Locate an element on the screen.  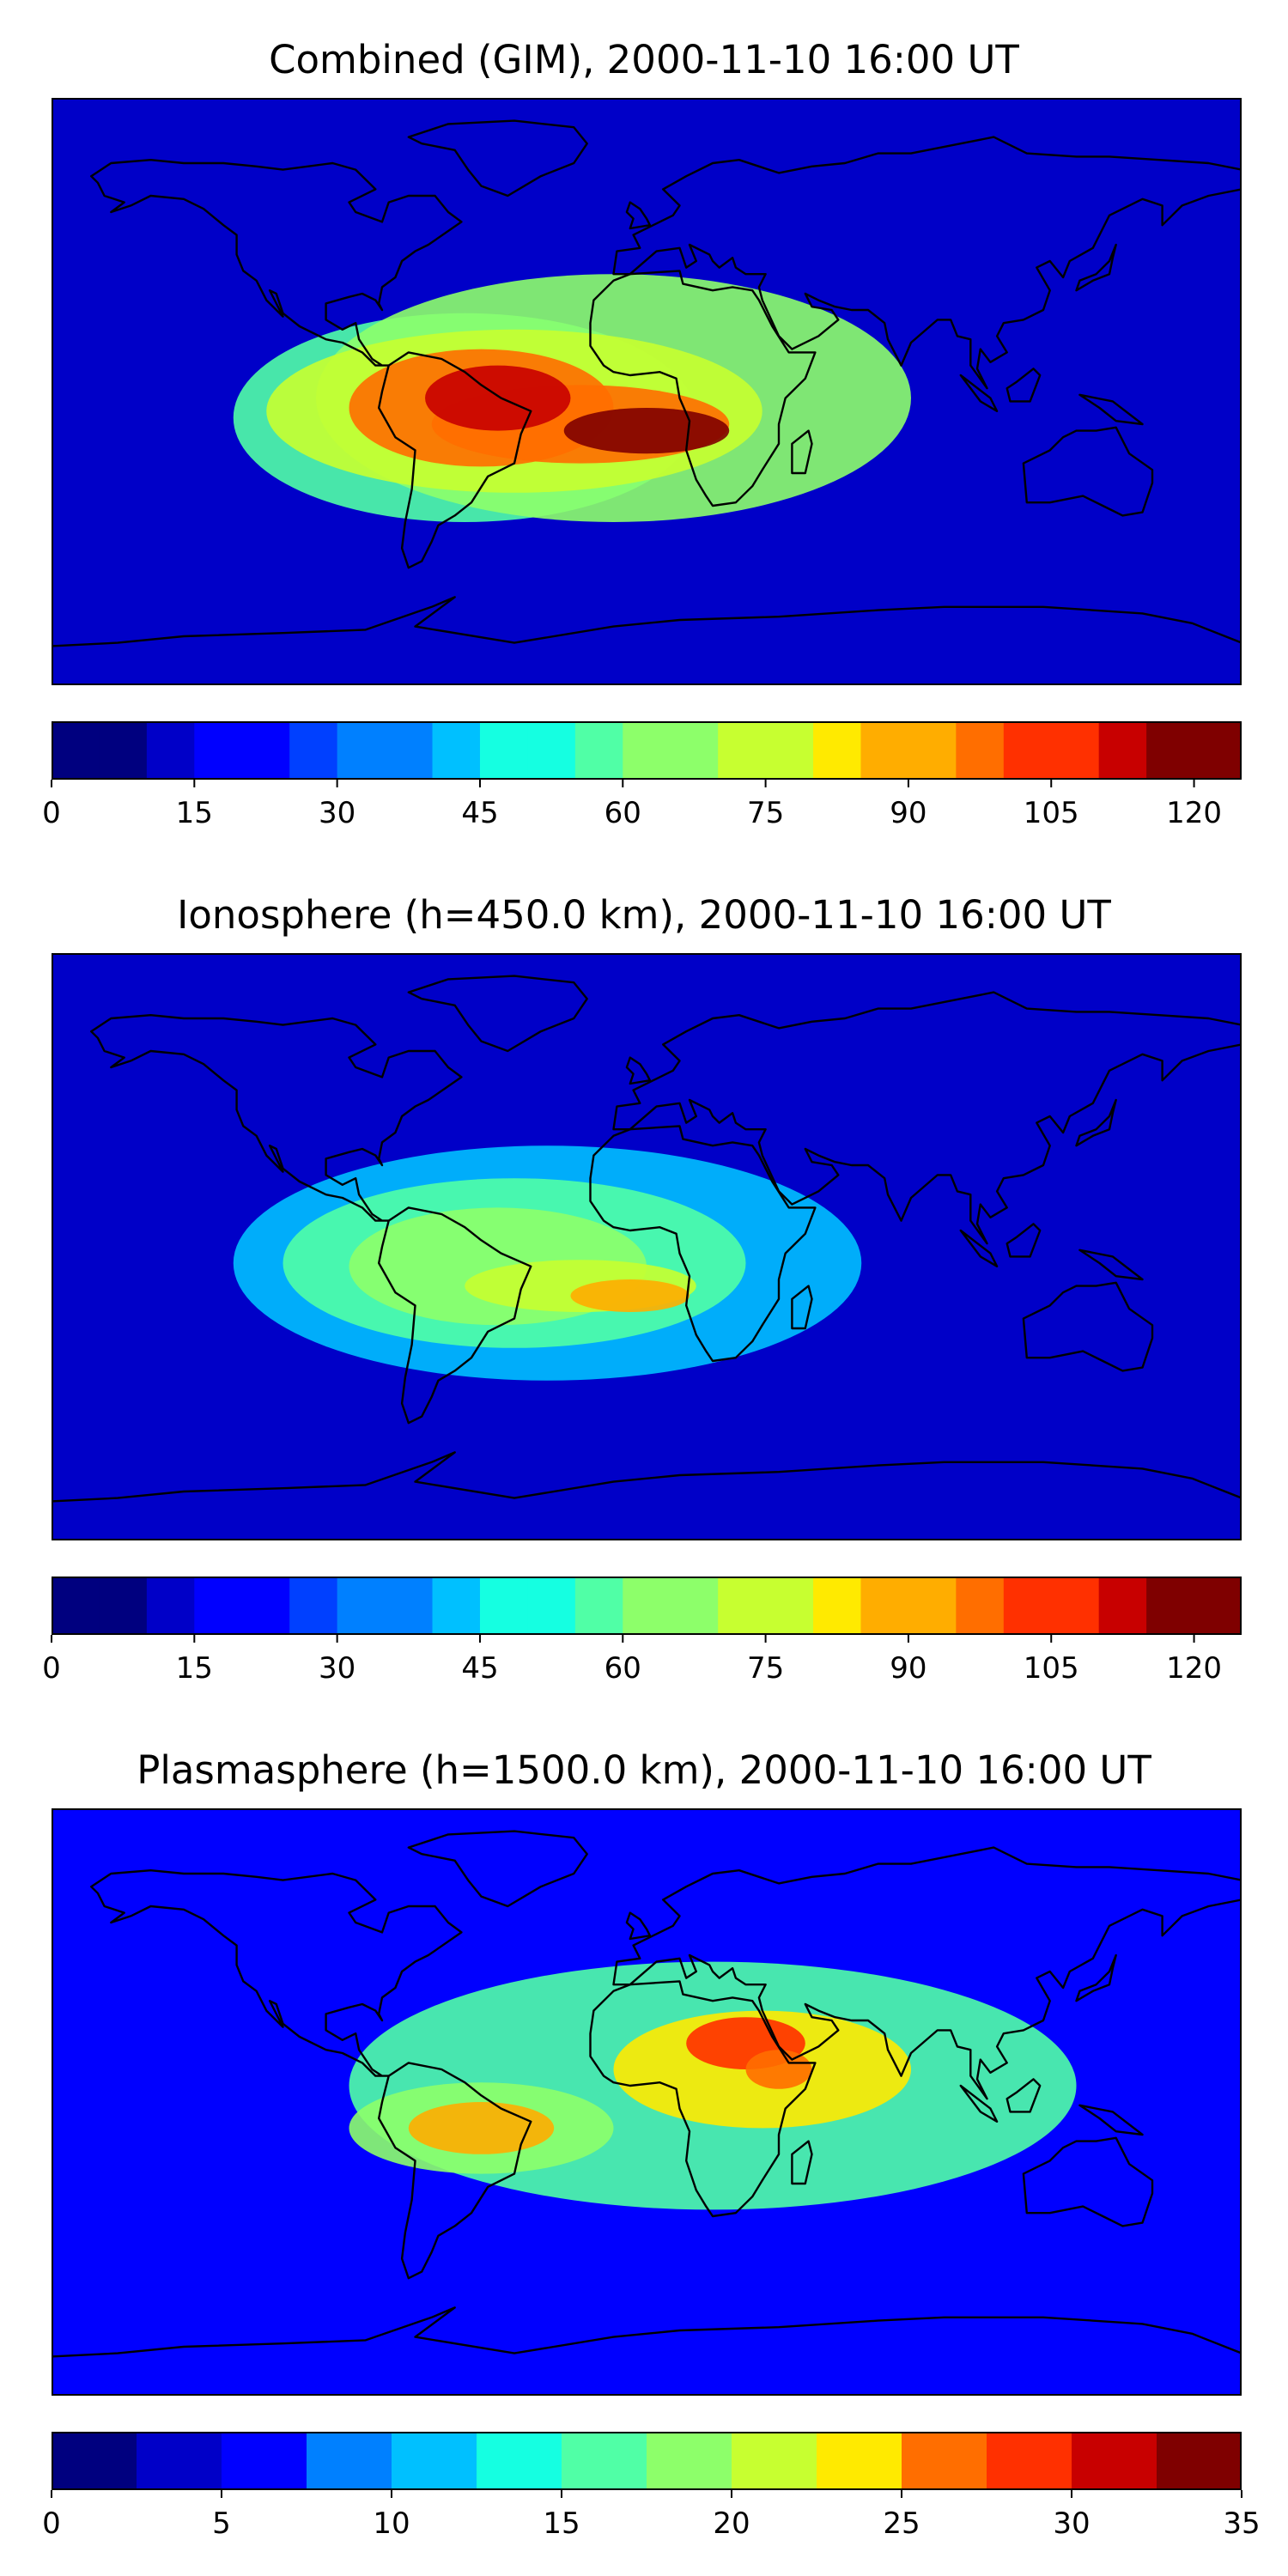
coastline-sumatra is located at coordinates (979, 393).